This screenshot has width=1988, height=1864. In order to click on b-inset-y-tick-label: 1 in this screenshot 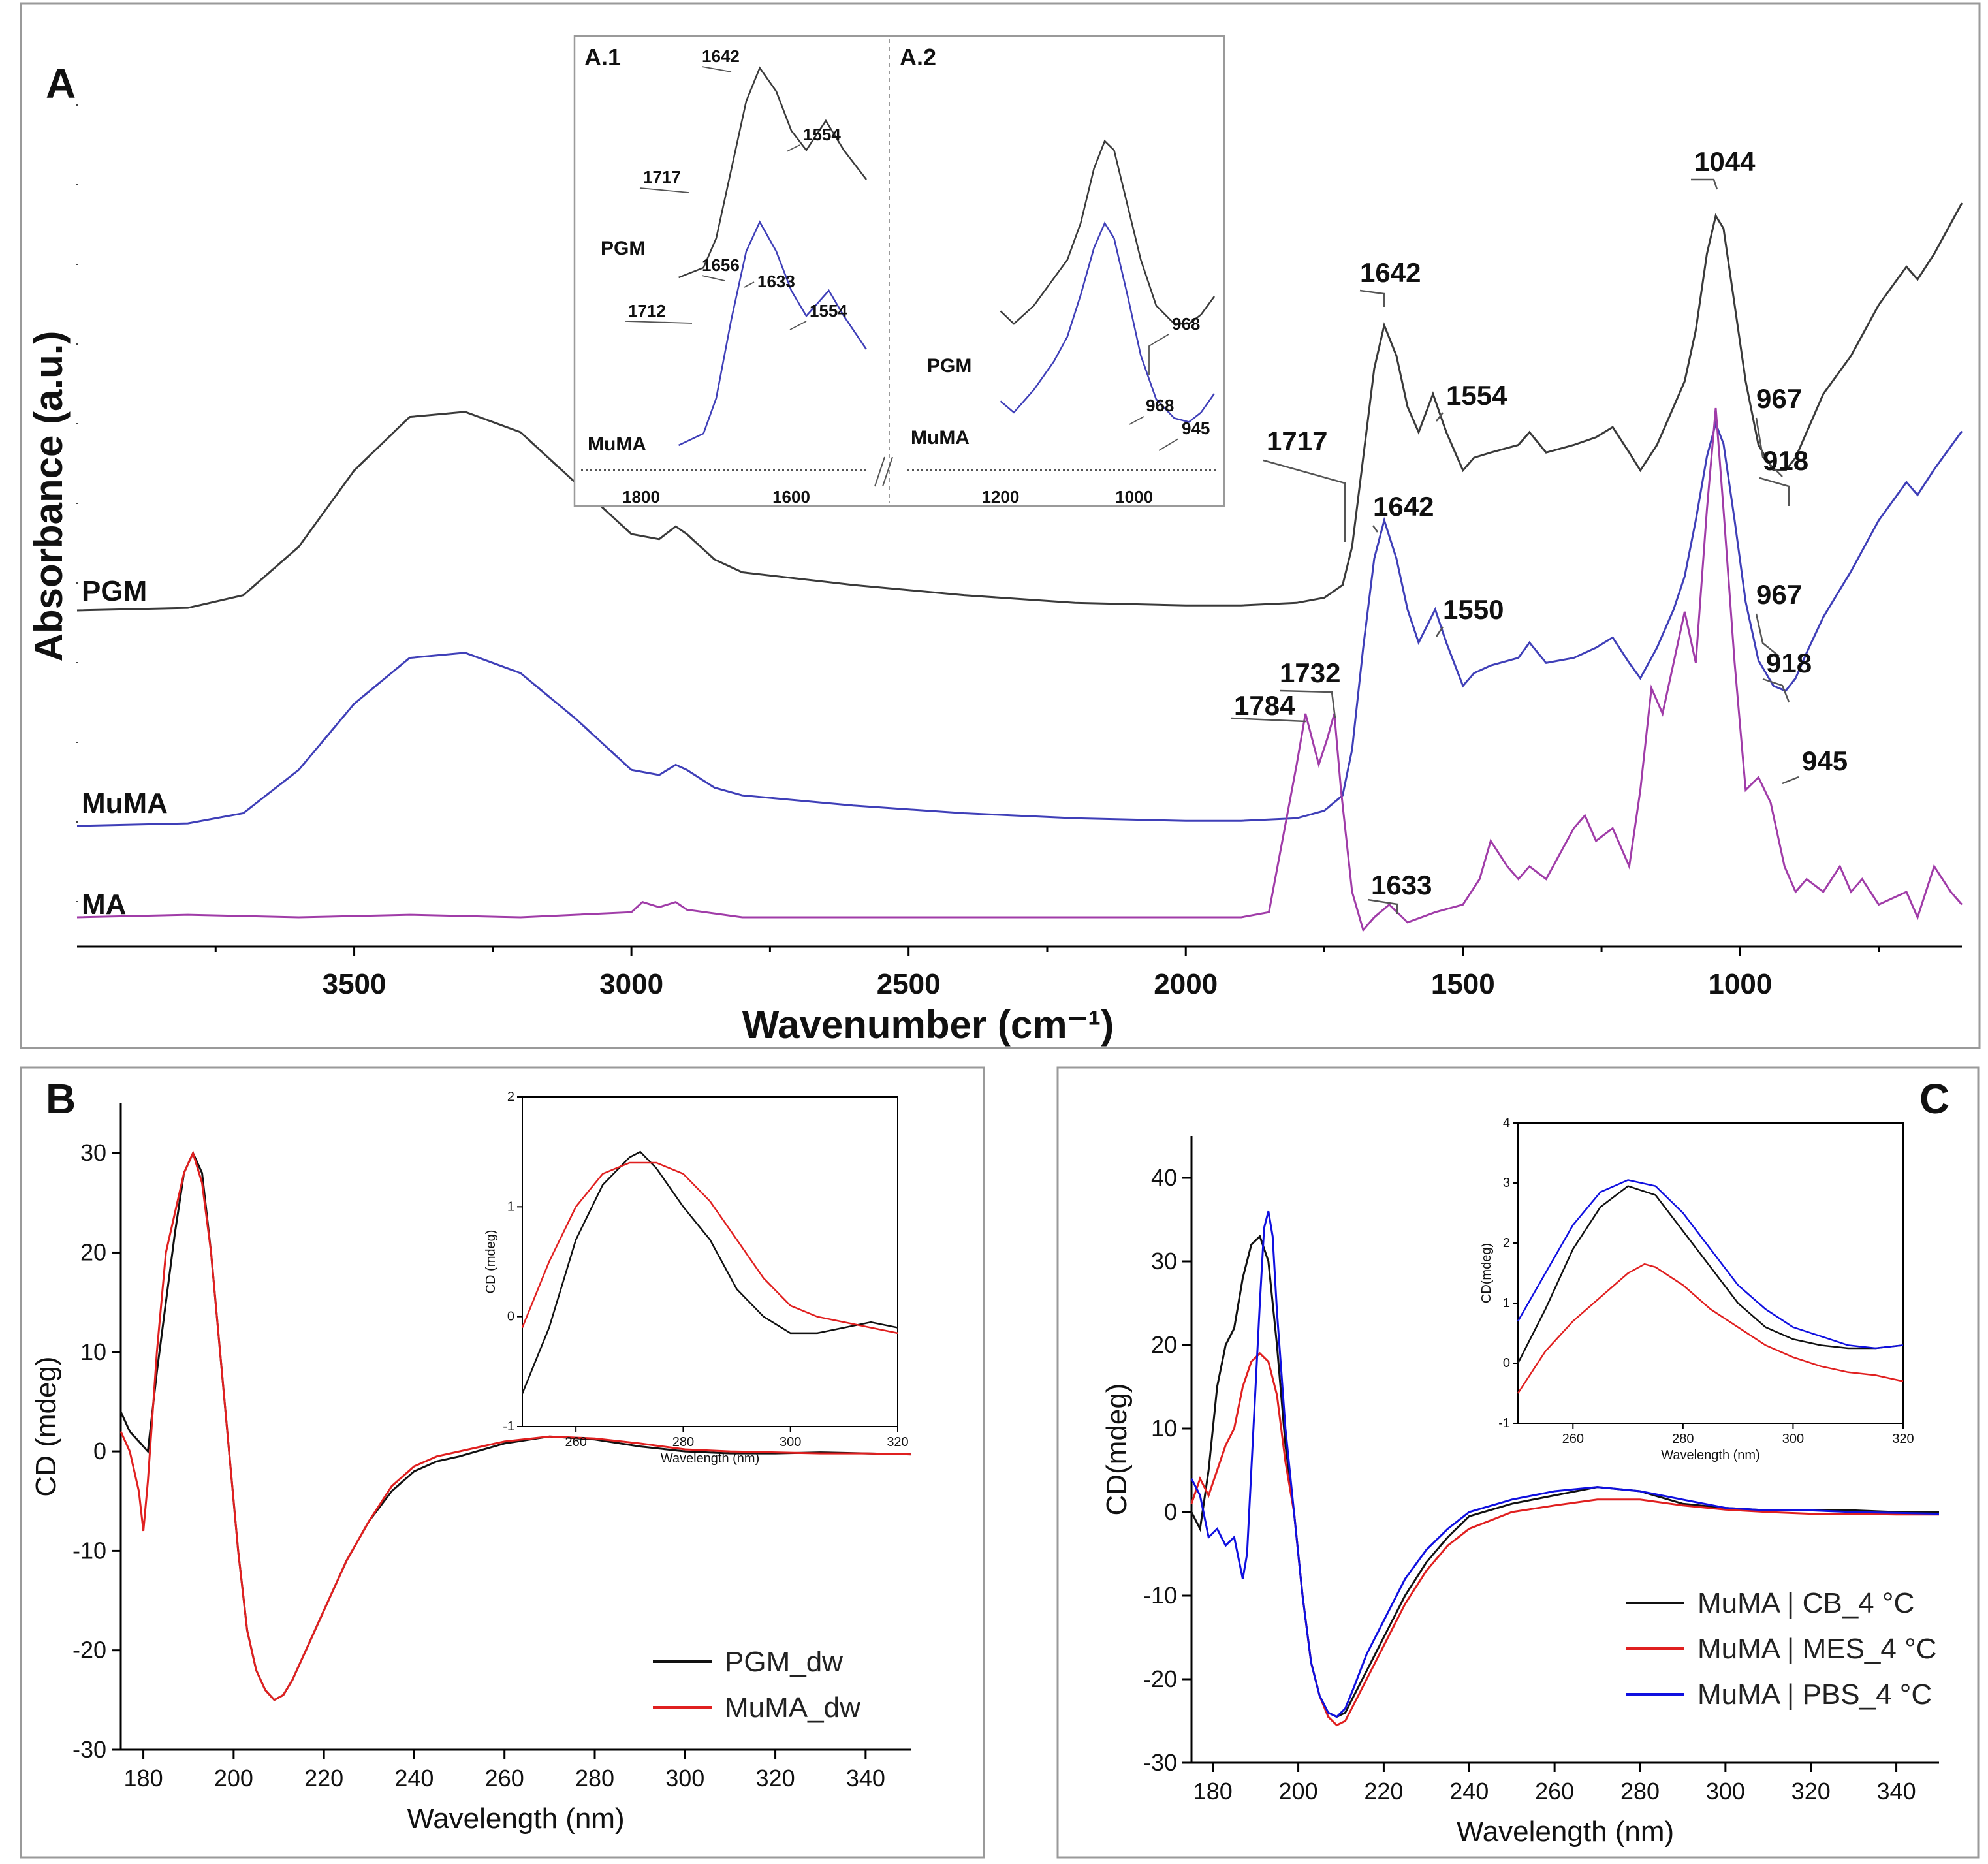, I will do `click(511, 1206)`.